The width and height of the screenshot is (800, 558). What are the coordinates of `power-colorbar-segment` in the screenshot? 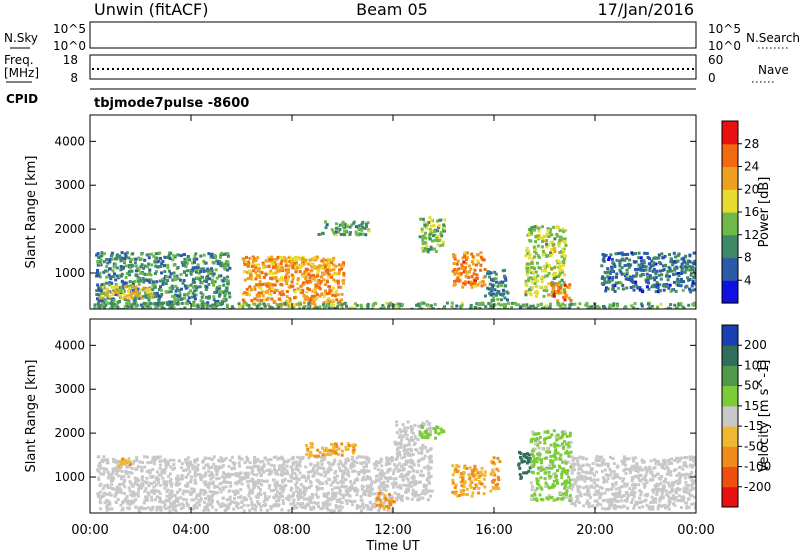 It's located at (730, 246).